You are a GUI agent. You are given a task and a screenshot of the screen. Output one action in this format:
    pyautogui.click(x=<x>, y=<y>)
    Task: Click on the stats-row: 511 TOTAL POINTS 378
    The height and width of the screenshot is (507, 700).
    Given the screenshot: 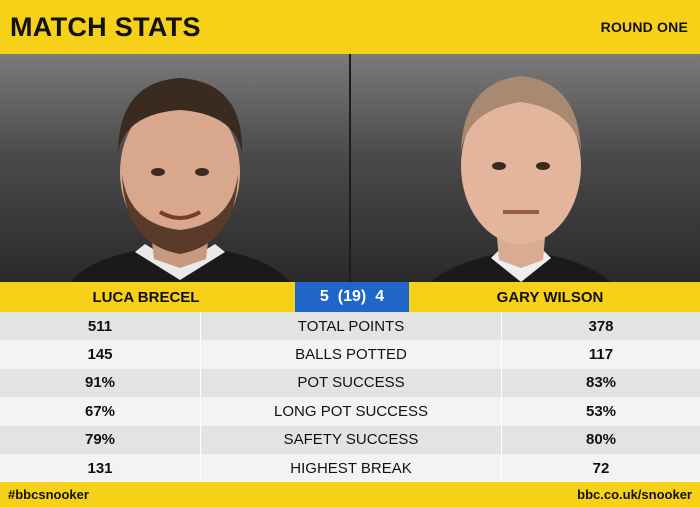 What is the action you would take?
    pyautogui.click(x=350, y=326)
    